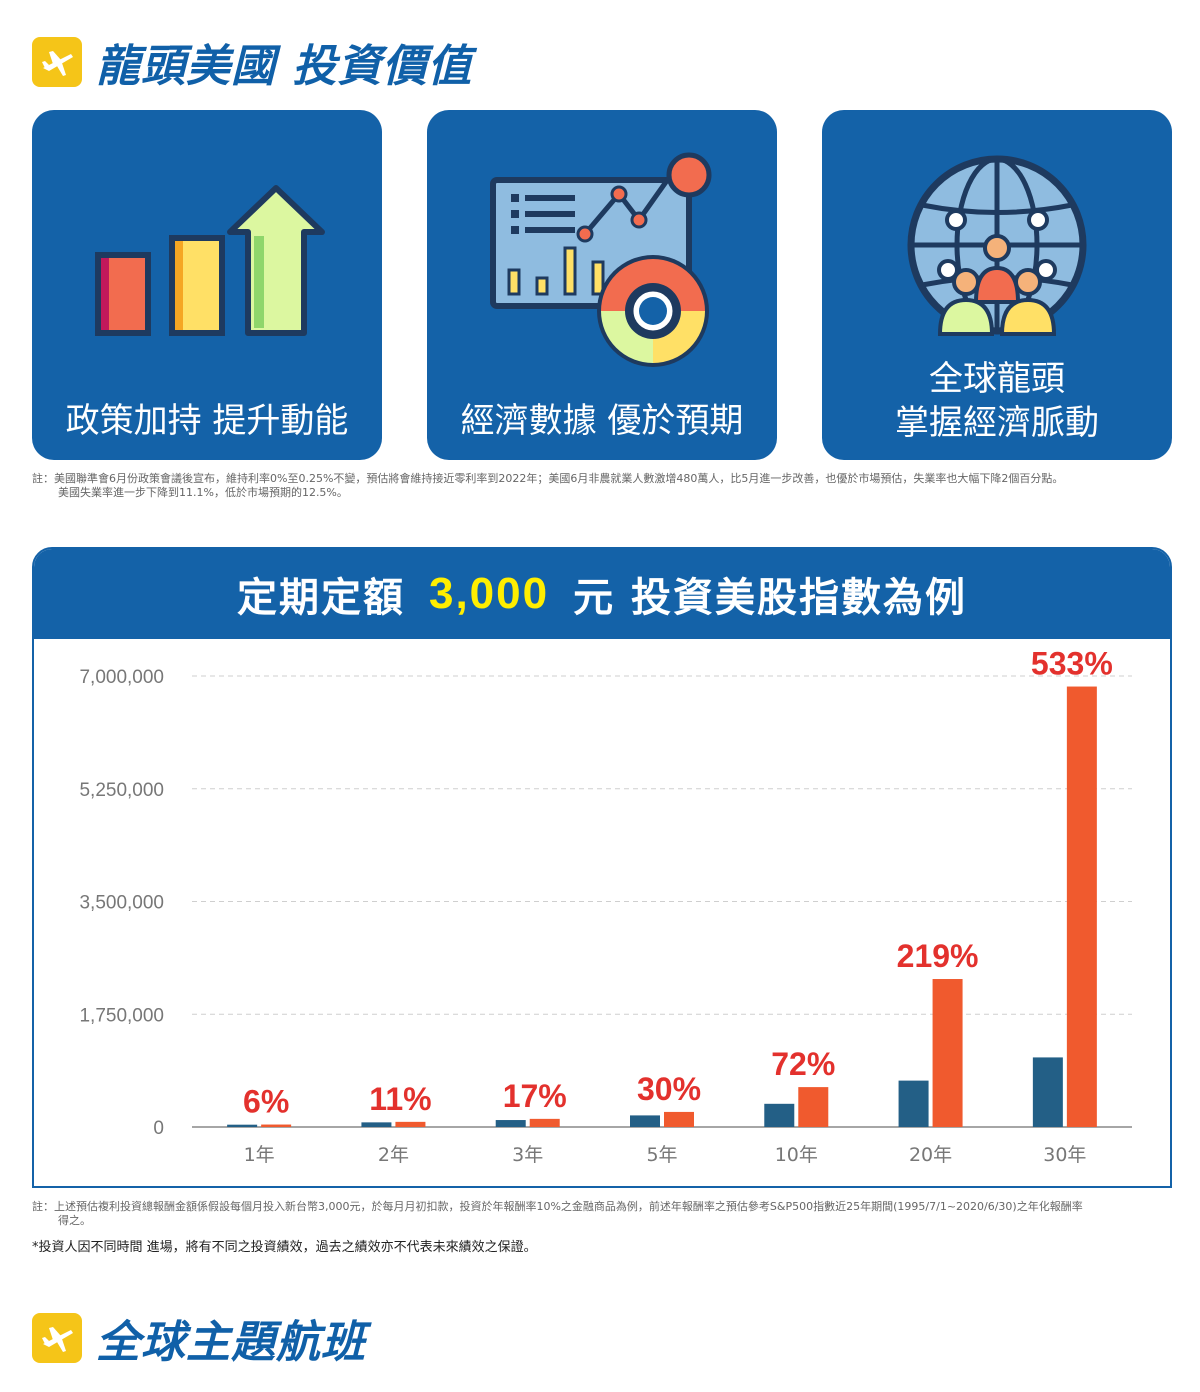 The image size is (1200, 1392). I want to click on x-tick-label: 20年, so click(930, 1155).